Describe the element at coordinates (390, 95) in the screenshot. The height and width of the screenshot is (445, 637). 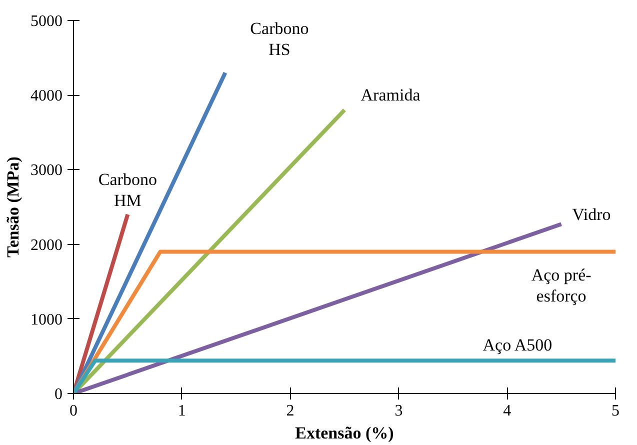
I see `series-label: Aramida` at that location.